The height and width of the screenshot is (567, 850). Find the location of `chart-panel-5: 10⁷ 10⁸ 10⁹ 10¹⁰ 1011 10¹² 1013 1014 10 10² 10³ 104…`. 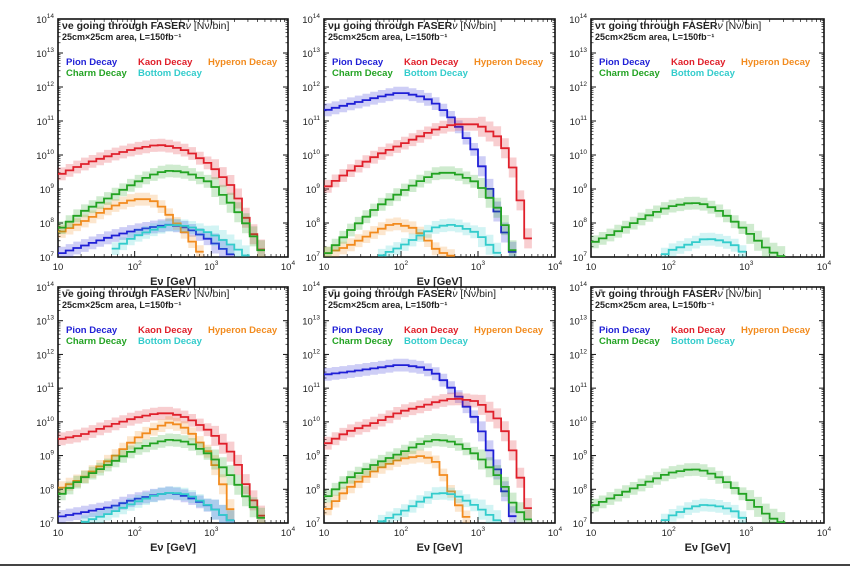

chart-panel-5: 10⁷ 10⁸ 10⁹ 10¹⁰ 1011 10¹² 1013 1014 10 10² 10³ 104… is located at coordinates (432, 417).